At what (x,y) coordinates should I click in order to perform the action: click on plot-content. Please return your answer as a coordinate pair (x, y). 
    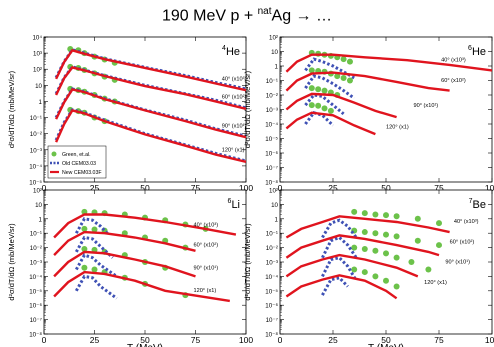
    Looking at the image, I should click on (388, 92).